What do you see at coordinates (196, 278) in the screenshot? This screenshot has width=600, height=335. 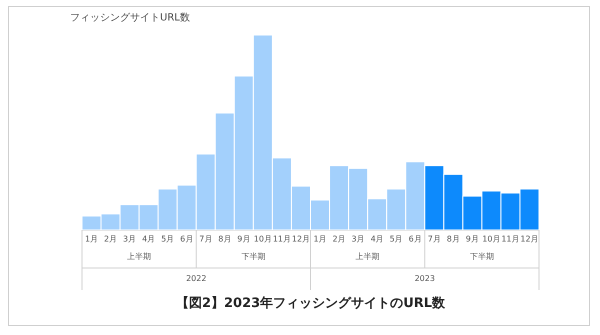 I see `text: 2022` at bounding box center [196, 278].